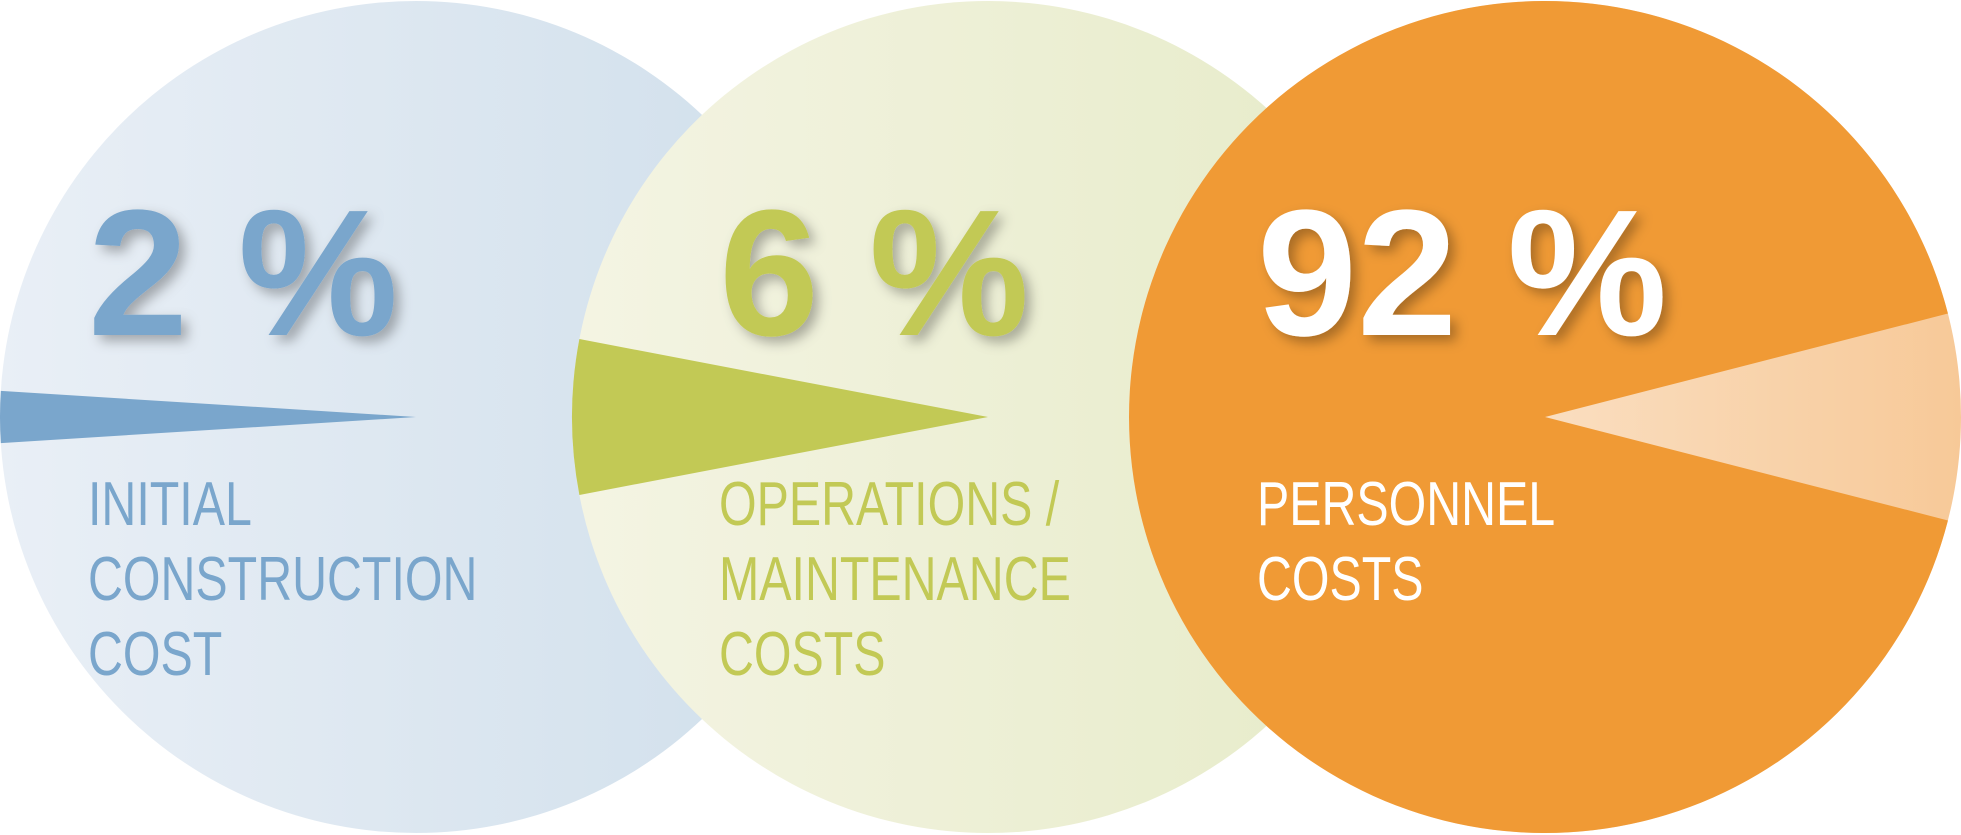 The width and height of the screenshot is (1961, 835). Describe the element at coordinates (243, 273) in the screenshot. I see `value-label: 2 %` at that location.